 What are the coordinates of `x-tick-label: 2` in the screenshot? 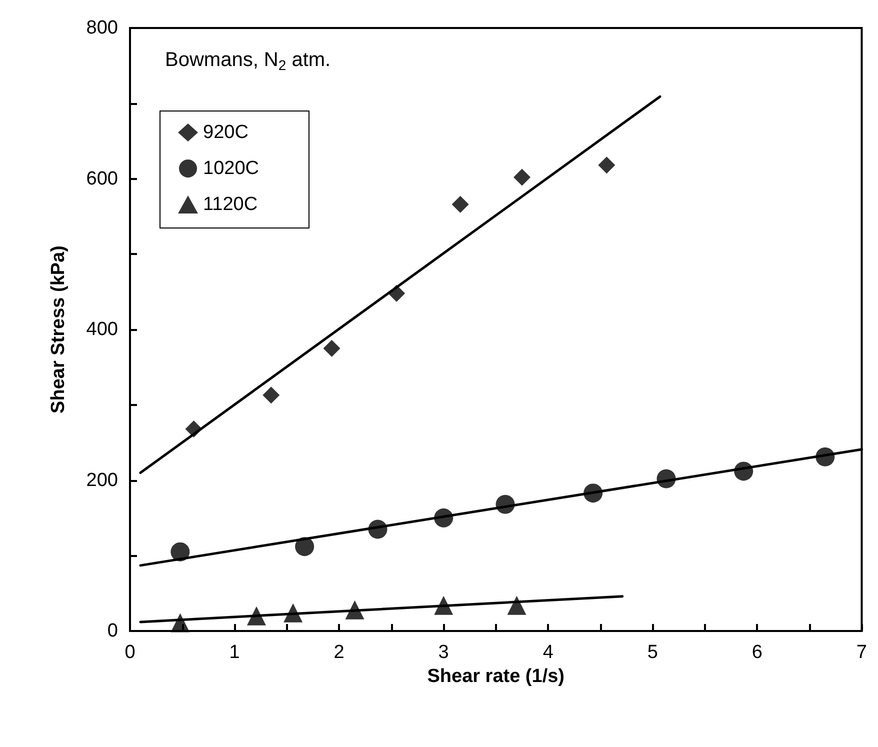 It's located at (339, 652).